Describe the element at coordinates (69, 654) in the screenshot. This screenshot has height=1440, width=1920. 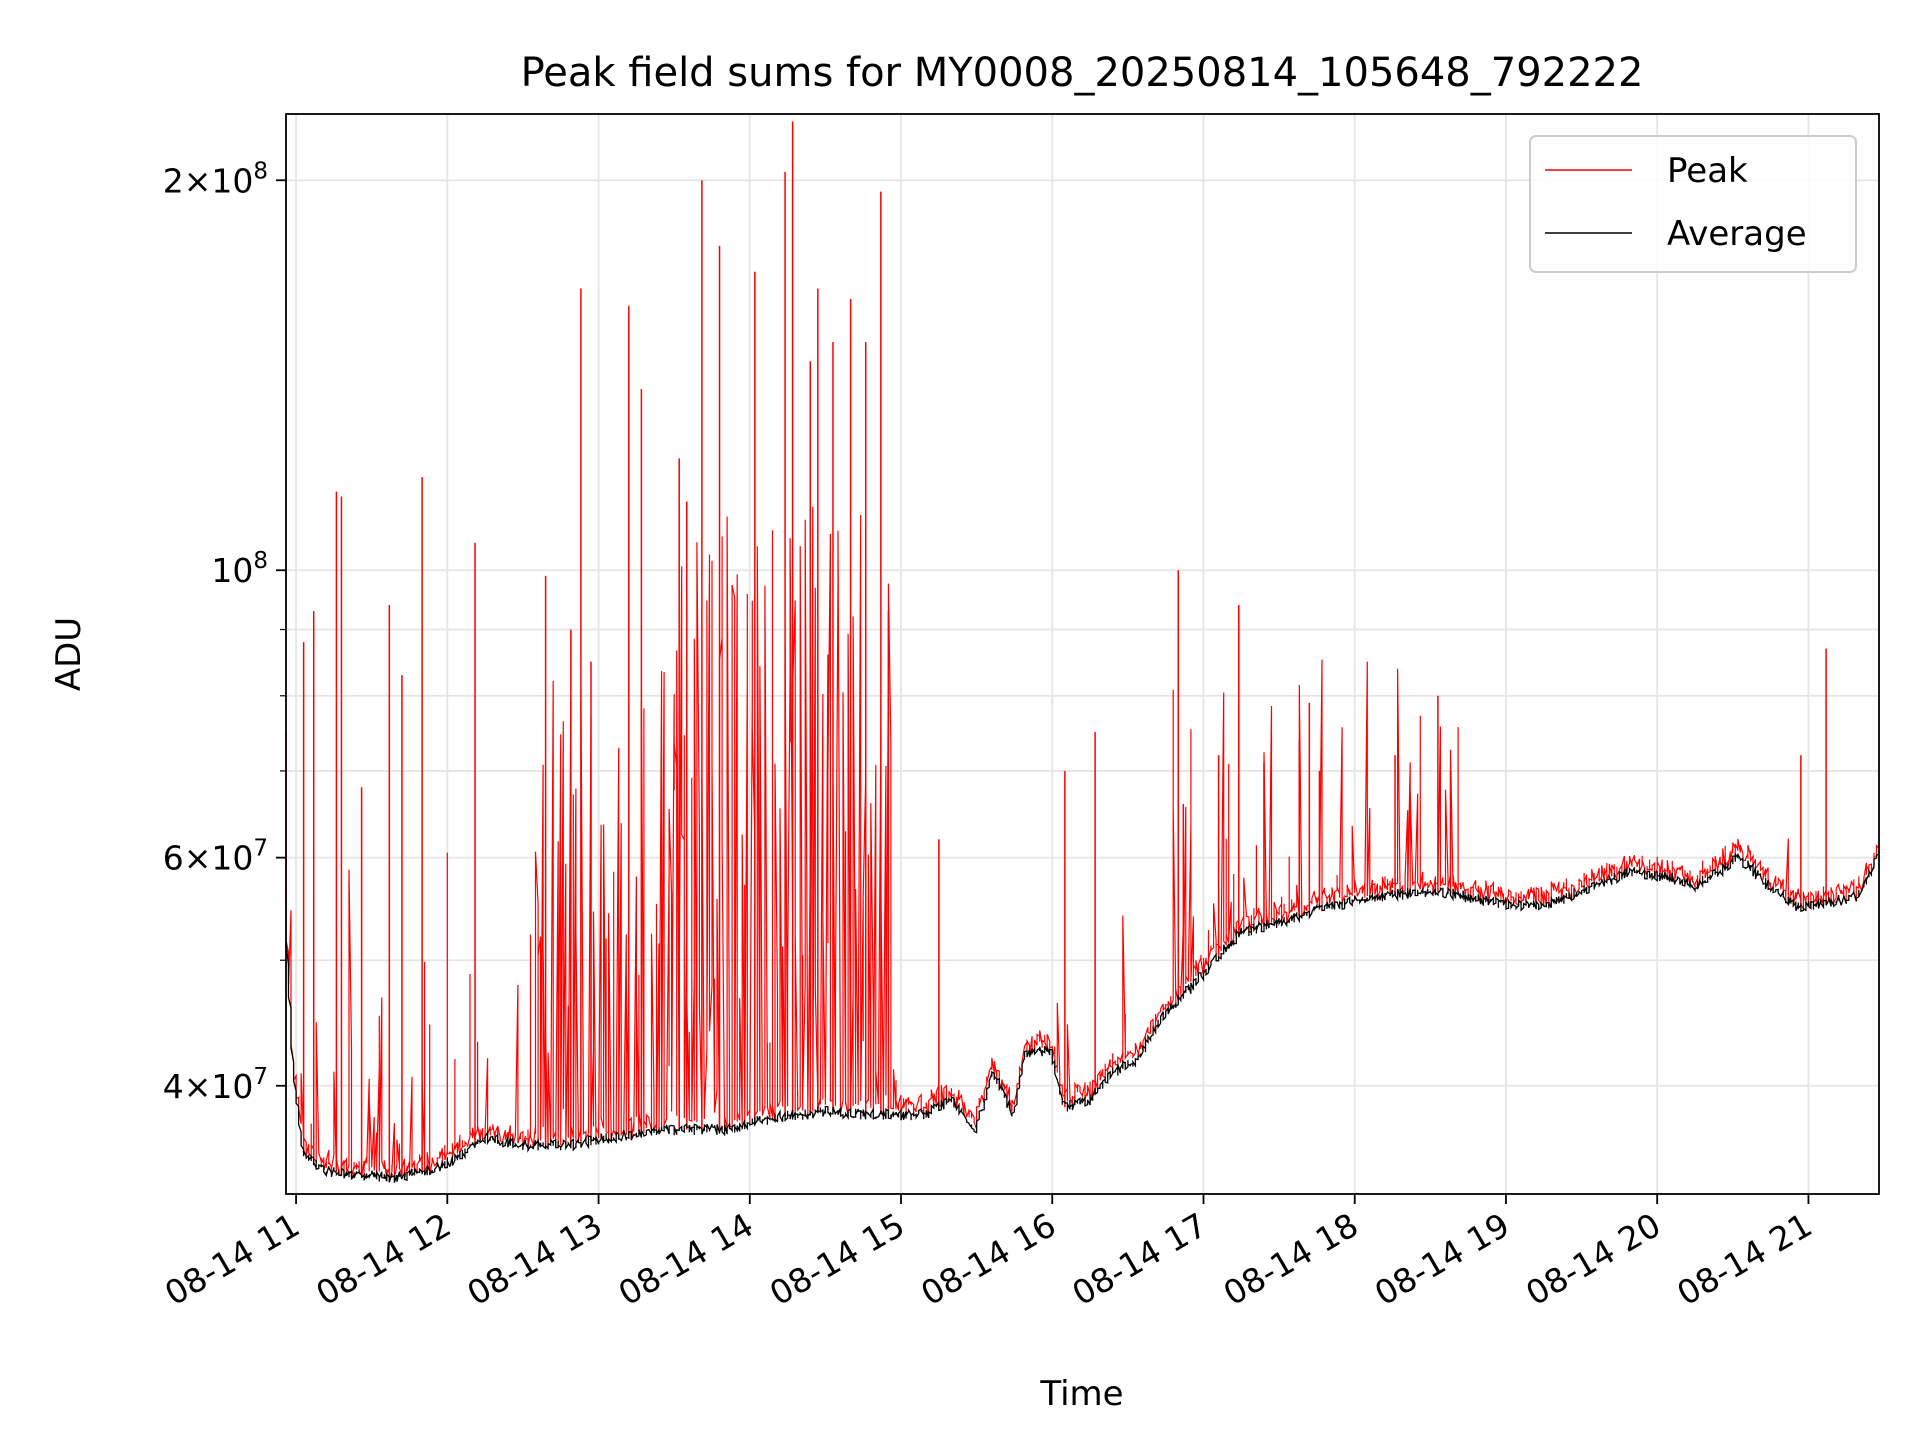
I see `y-axis-label: ADU` at that location.